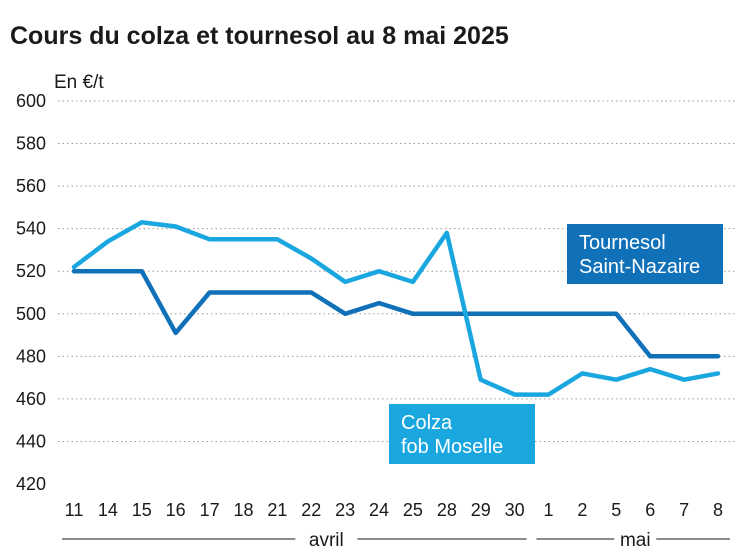 Image resolution: width=747 pixels, height=558 pixels. I want to click on x-tick-label: 24, so click(379, 510).